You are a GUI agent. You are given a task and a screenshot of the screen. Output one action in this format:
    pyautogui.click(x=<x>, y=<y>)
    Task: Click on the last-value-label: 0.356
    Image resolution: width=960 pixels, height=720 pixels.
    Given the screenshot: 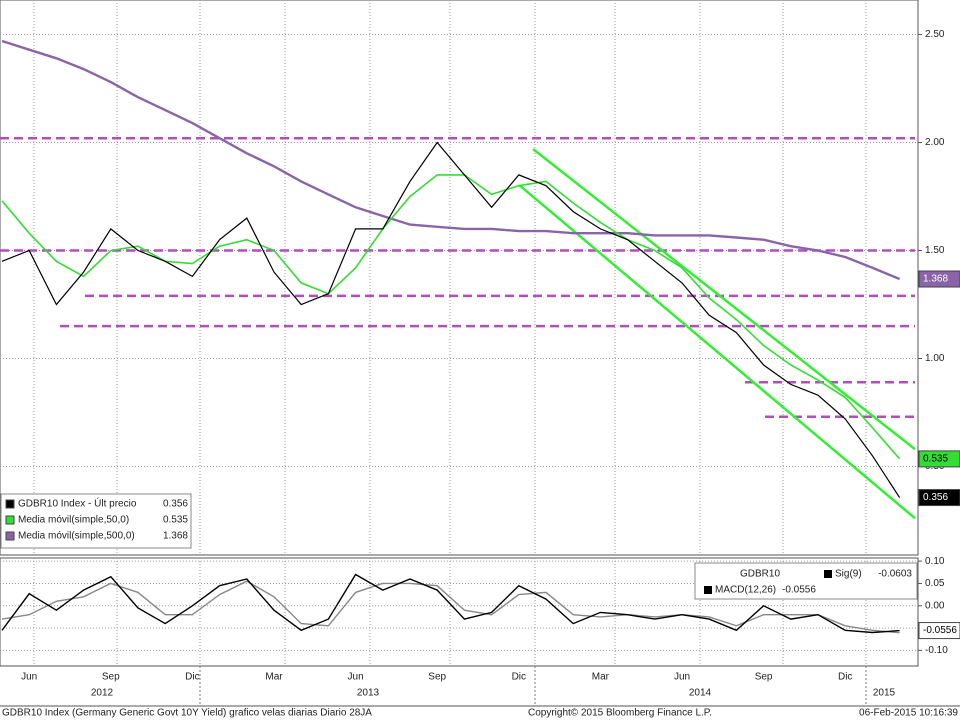 What is the action you would take?
    pyautogui.click(x=935, y=497)
    